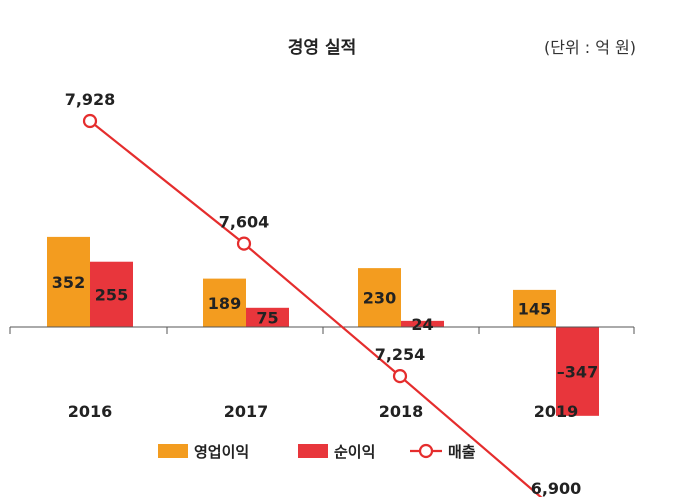  I want to click on legend: 영업이익 순이익 매출, so click(317, 452).